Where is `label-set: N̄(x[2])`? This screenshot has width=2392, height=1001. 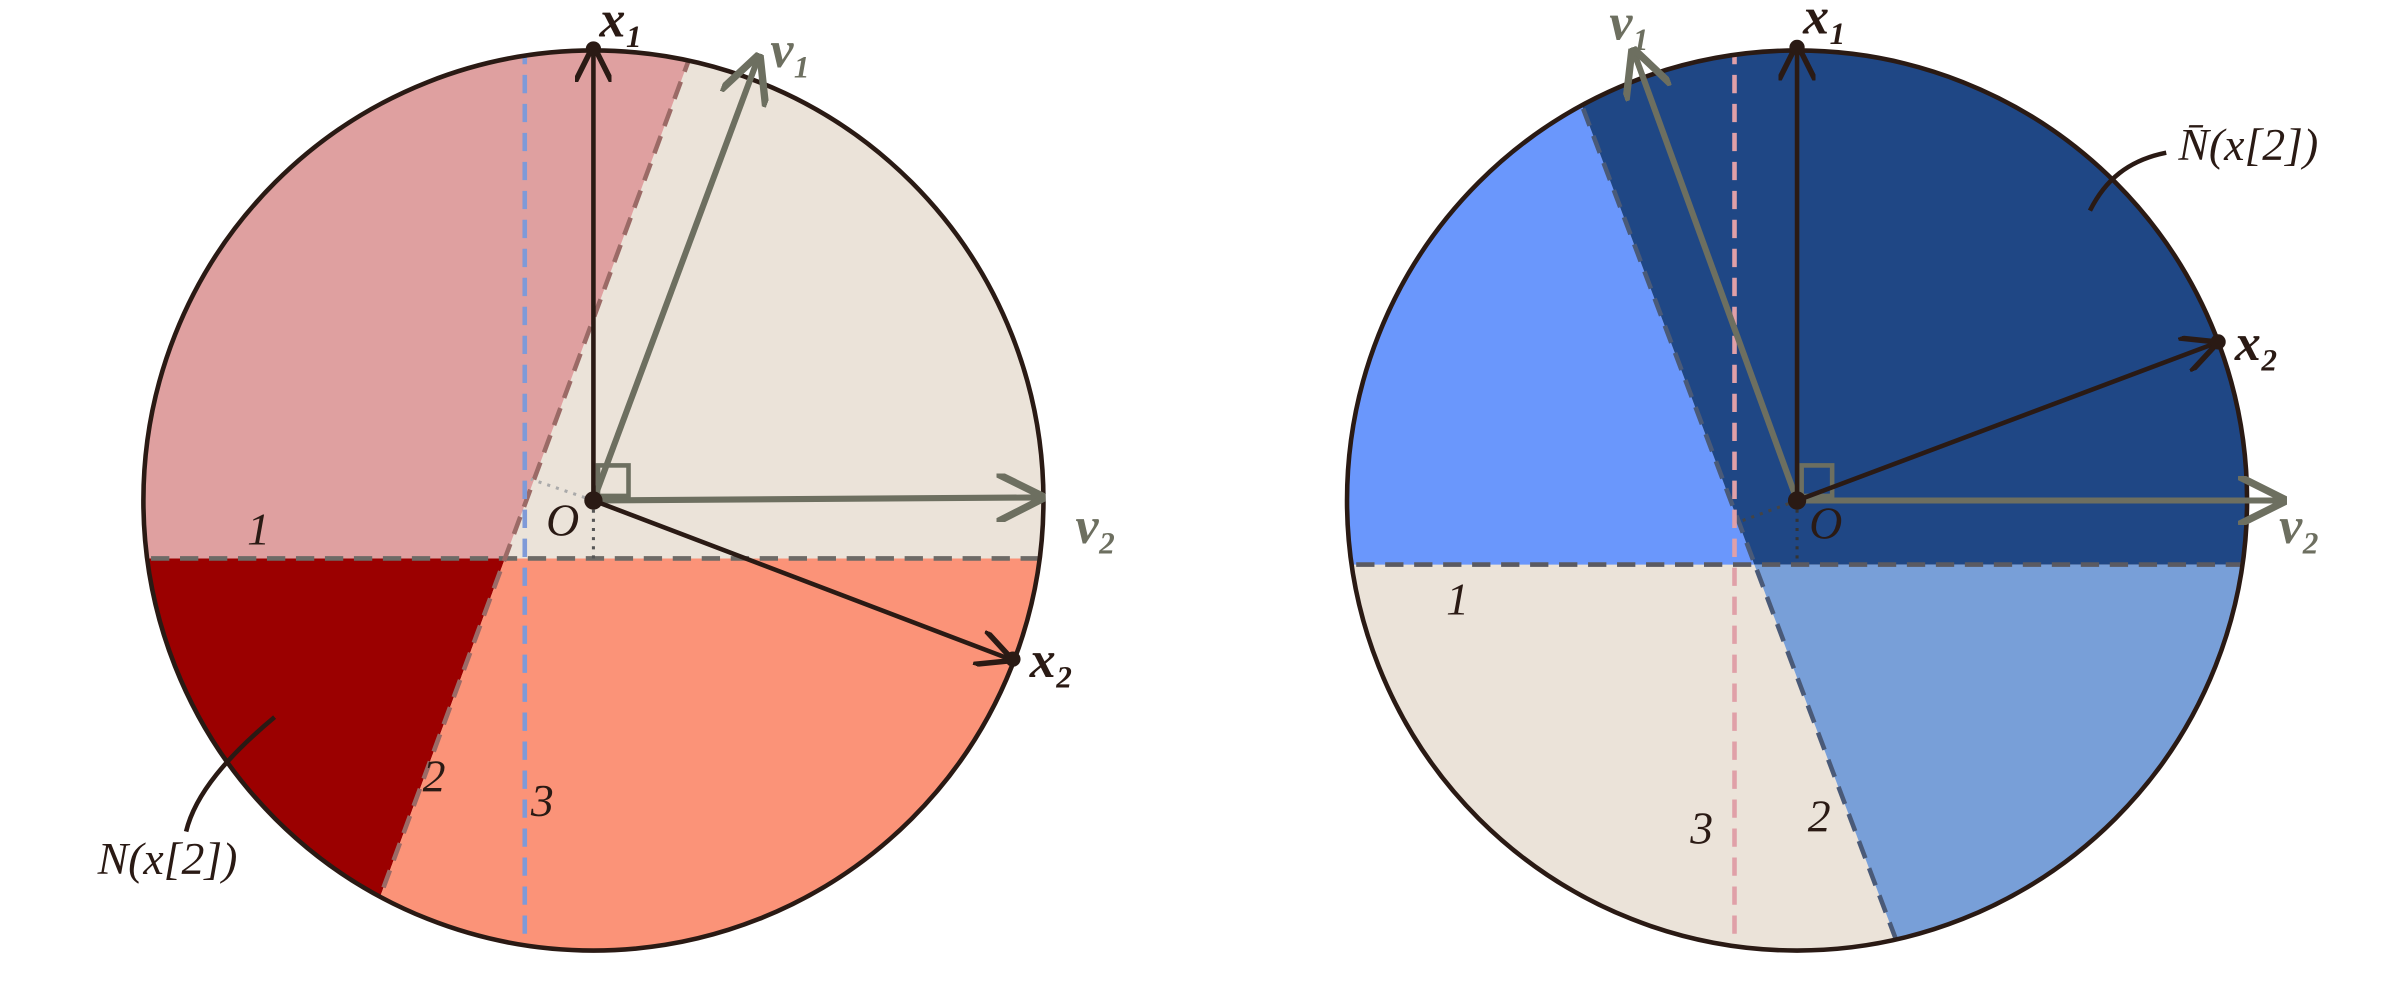 label-set: N̄(x[2]) is located at coordinates (2247, 144).